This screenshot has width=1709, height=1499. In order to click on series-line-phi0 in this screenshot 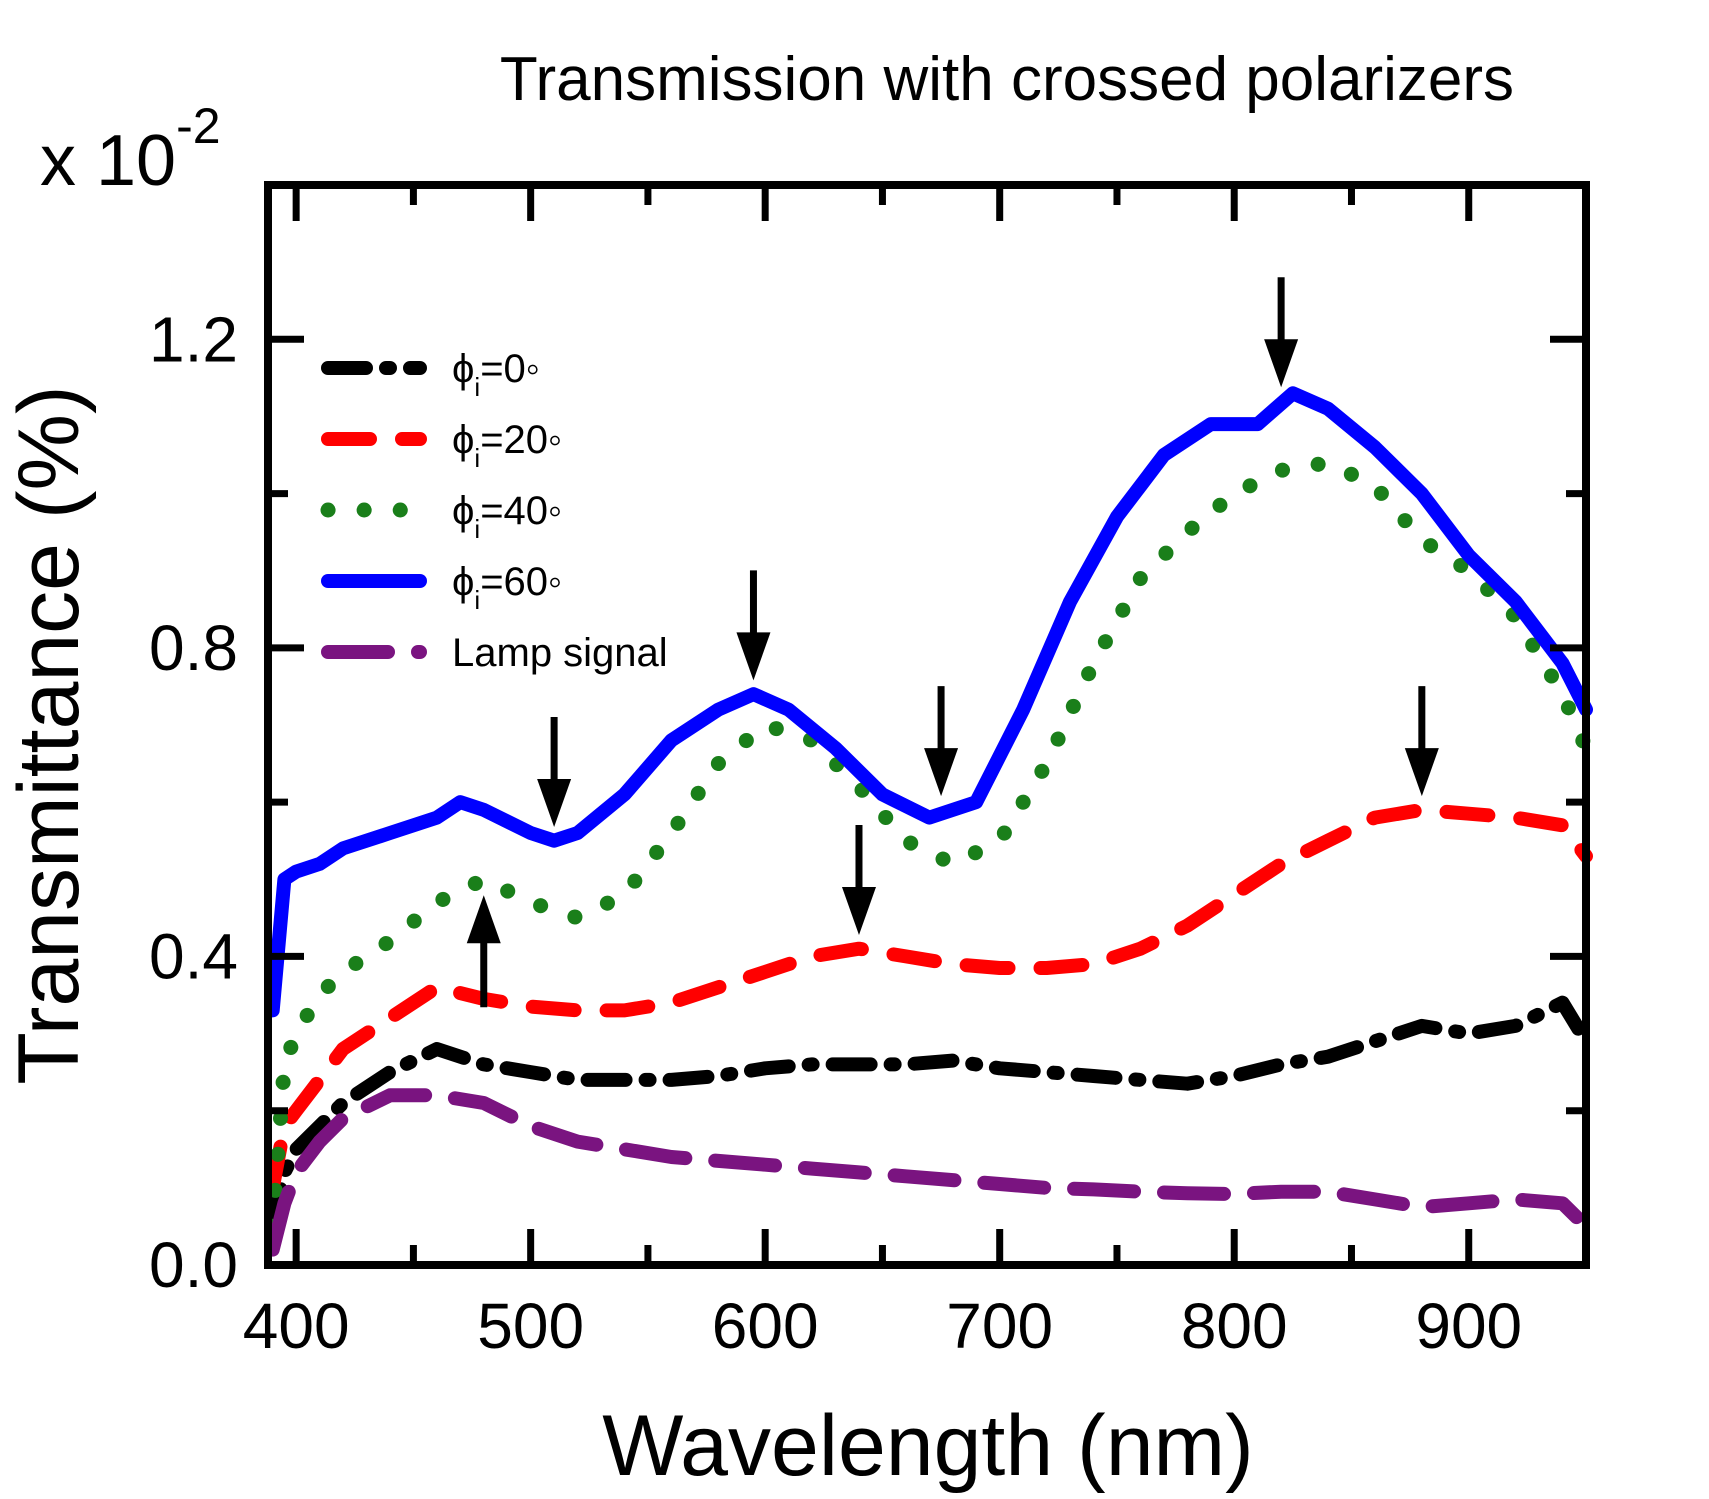, I will do `click(929, 1114)`.